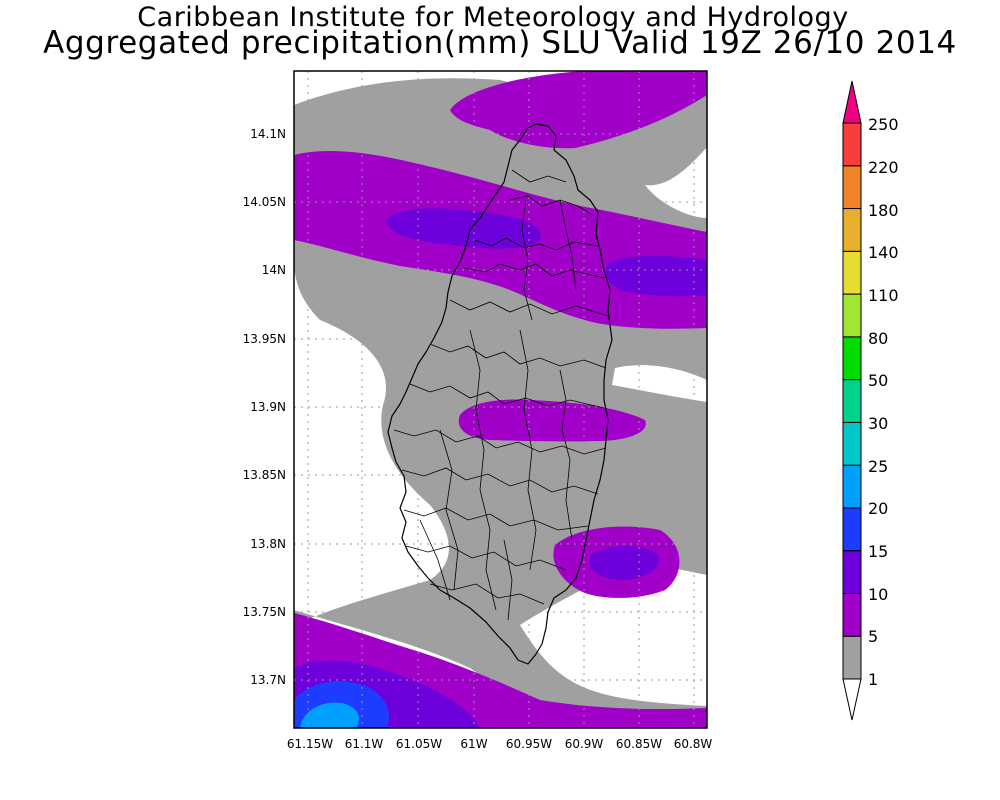 This screenshot has height=800, width=1000. I want to click on lat-tick-label: 13.8N, so click(268, 544).